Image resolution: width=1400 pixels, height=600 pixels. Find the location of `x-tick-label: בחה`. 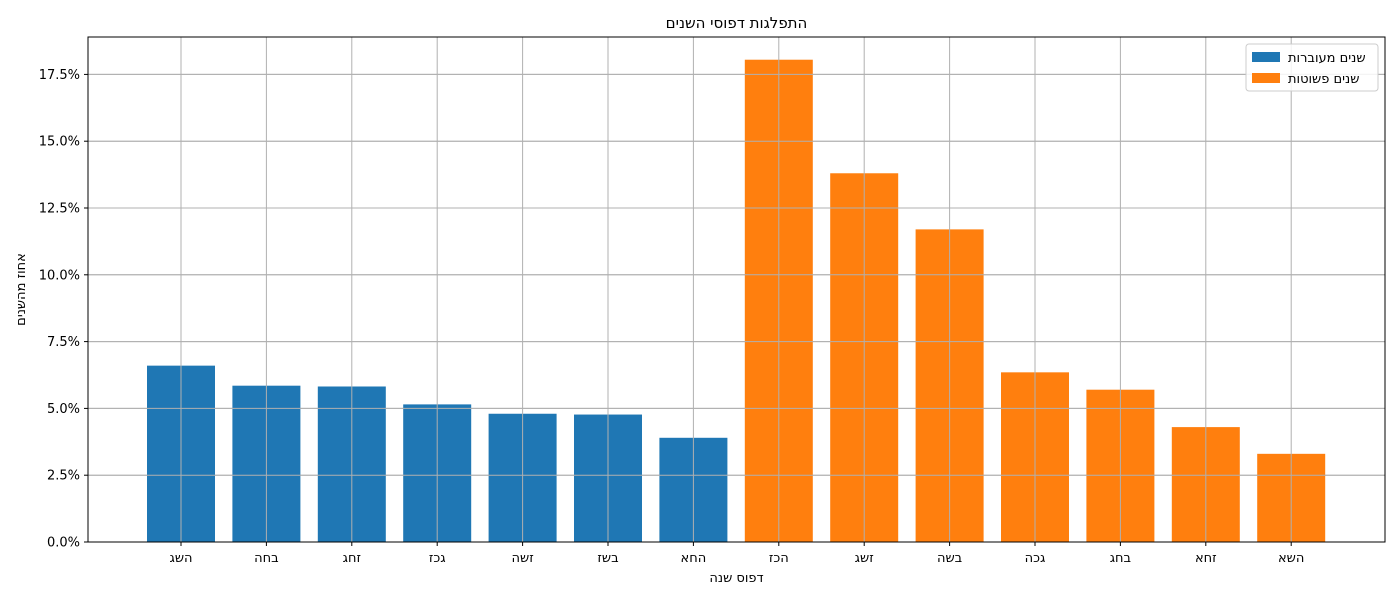

x-tick-label: בחה is located at coordinates (266, 558).